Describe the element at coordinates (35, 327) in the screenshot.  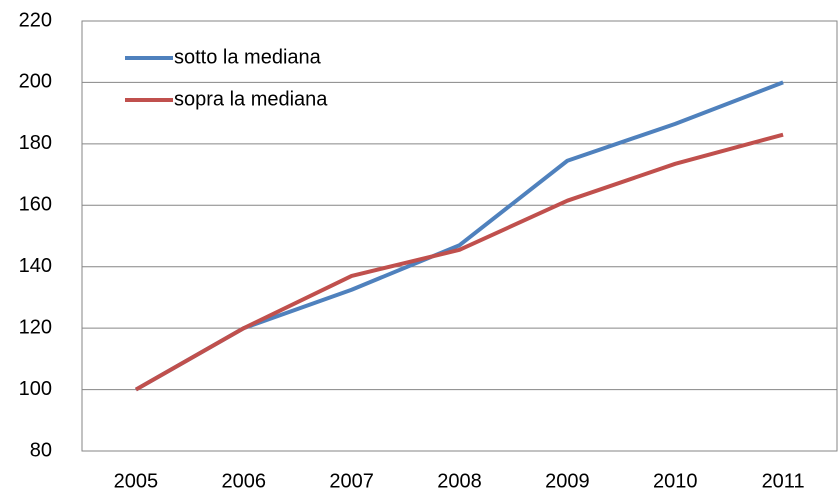
I see `y-tick-label: 120` at that location.